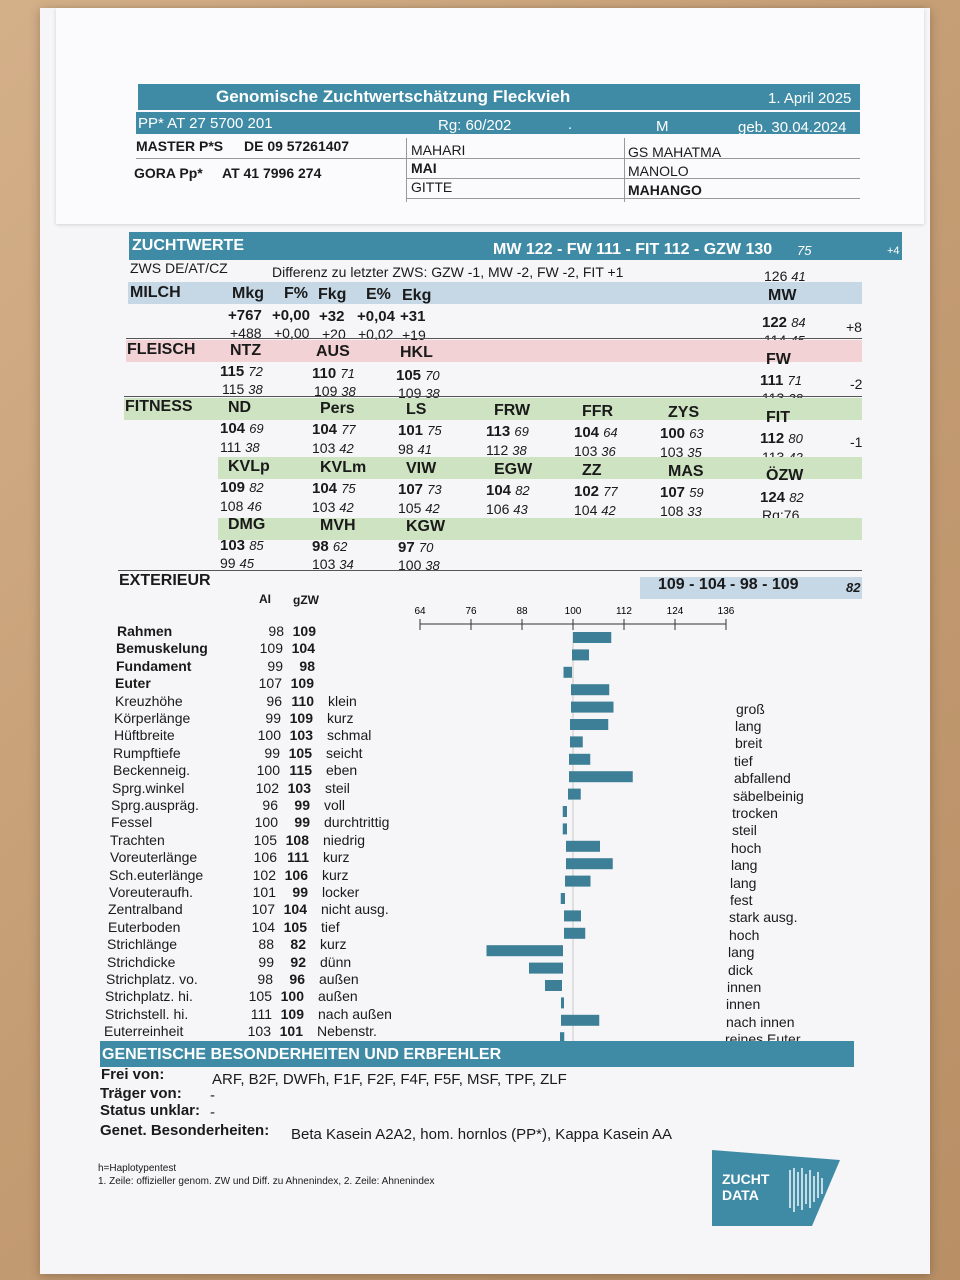 Image resolution: width=960 pixels, height=1280 pixels. Describe the element at coordinates (249, 466) in the screenshot. I see `fitness-col2-0: KVLp` at that location.